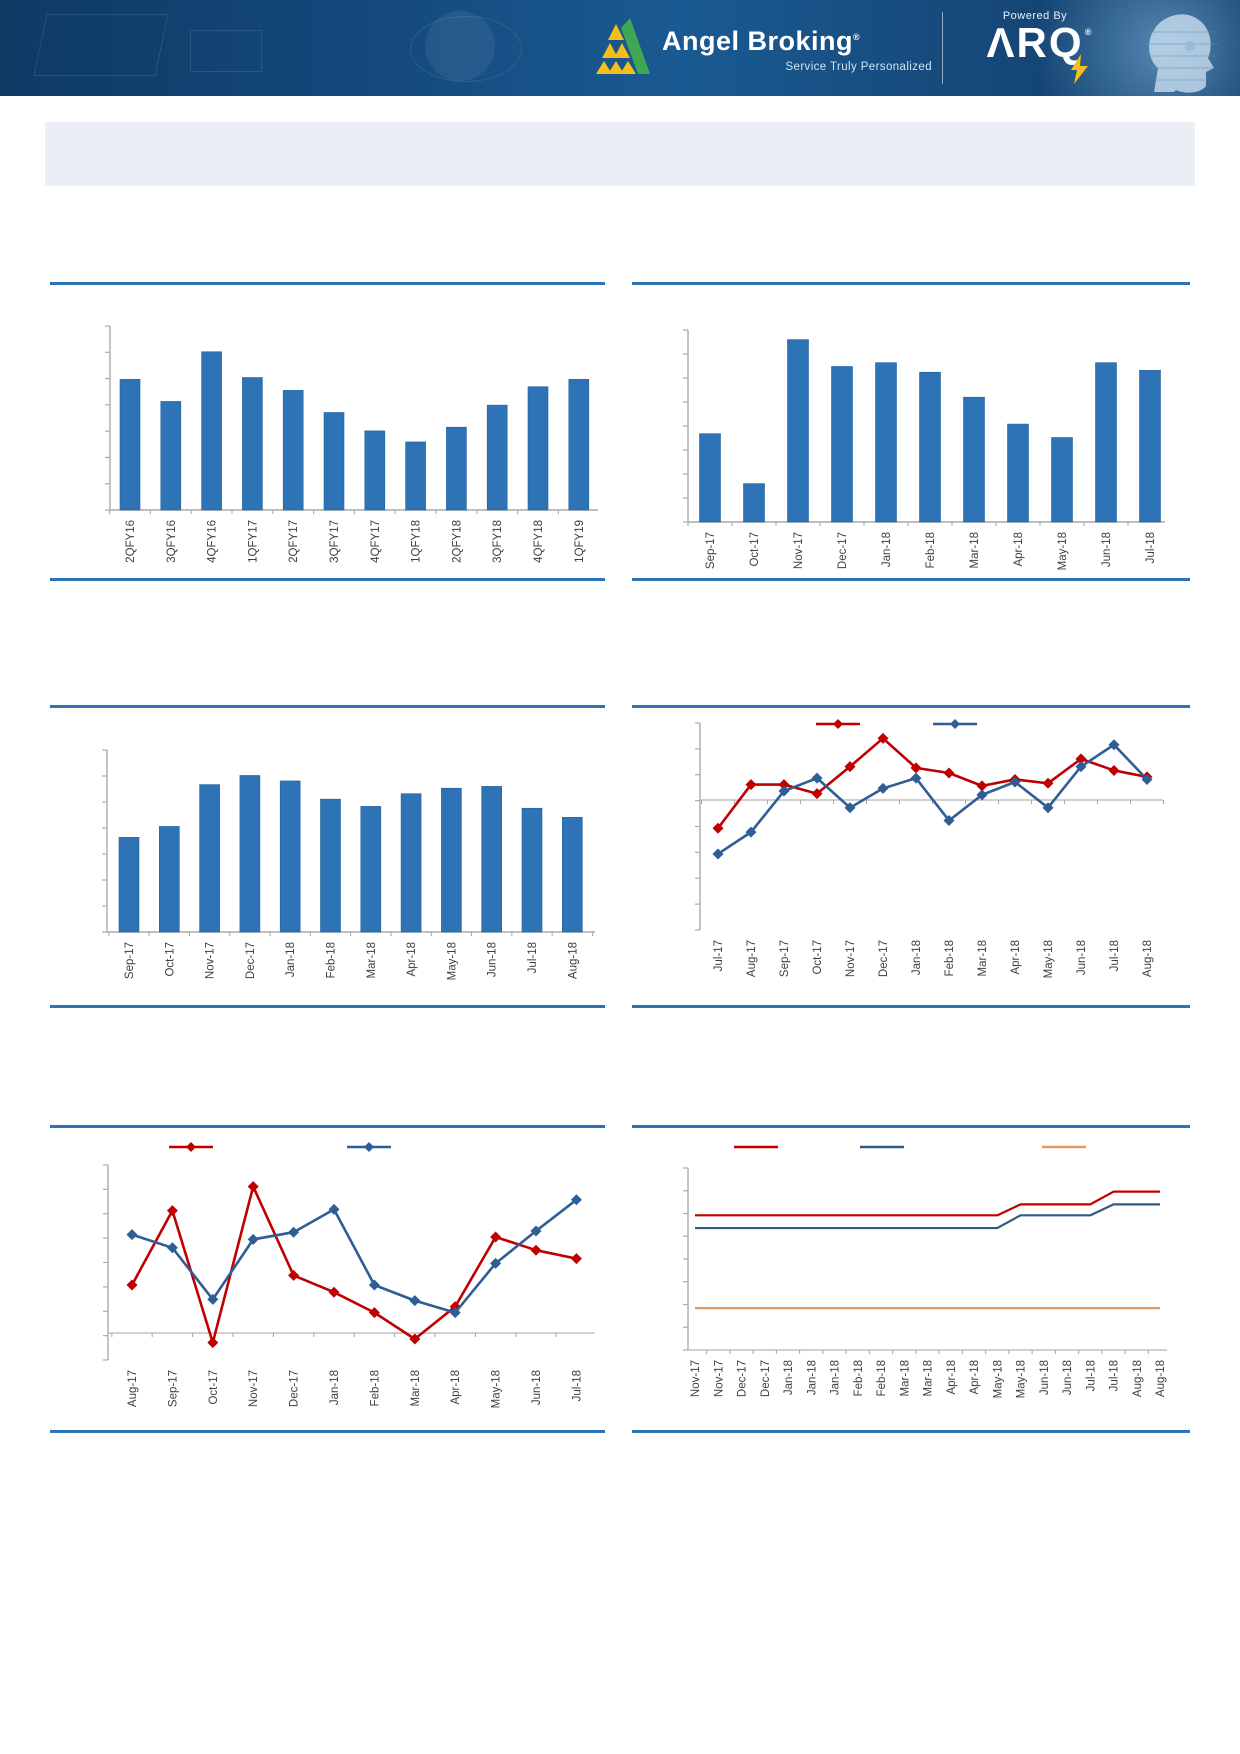 This screenshot has height=1754, width=1240. What do you see at coordinates (1089, 32) in the screenshot?
I see `arq-reg-mark: ®` at bounding box center [1089, 32].